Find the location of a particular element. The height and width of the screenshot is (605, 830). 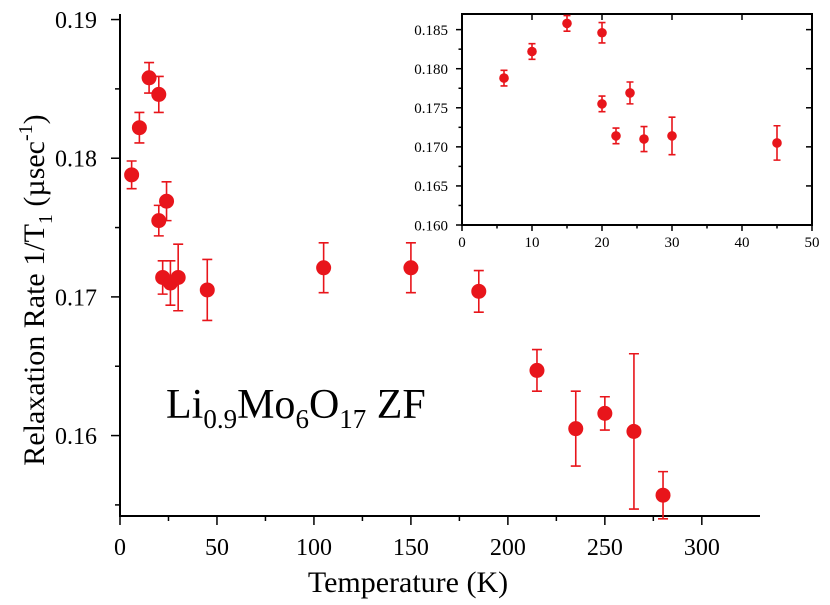

y-axis-label-close: ) is located at coordinates (34, 119).